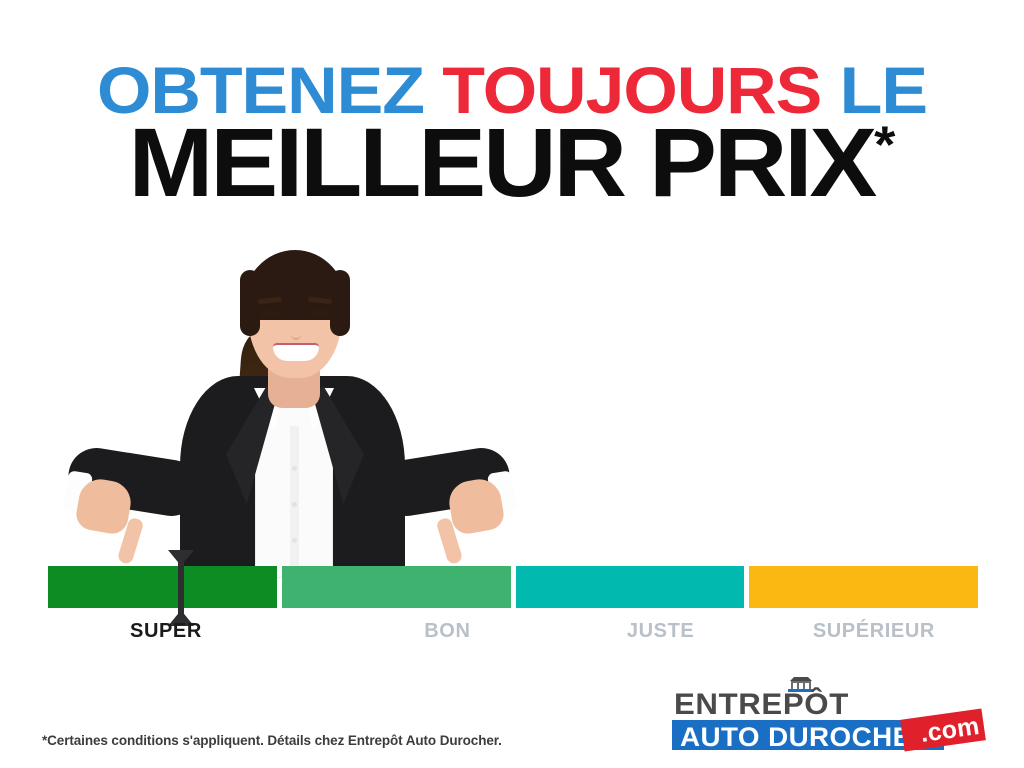  Describe the element at coordinates (873, 631) in the screenshot. I see `rating-label-superieur: SUPÉRIEUR` at that location.